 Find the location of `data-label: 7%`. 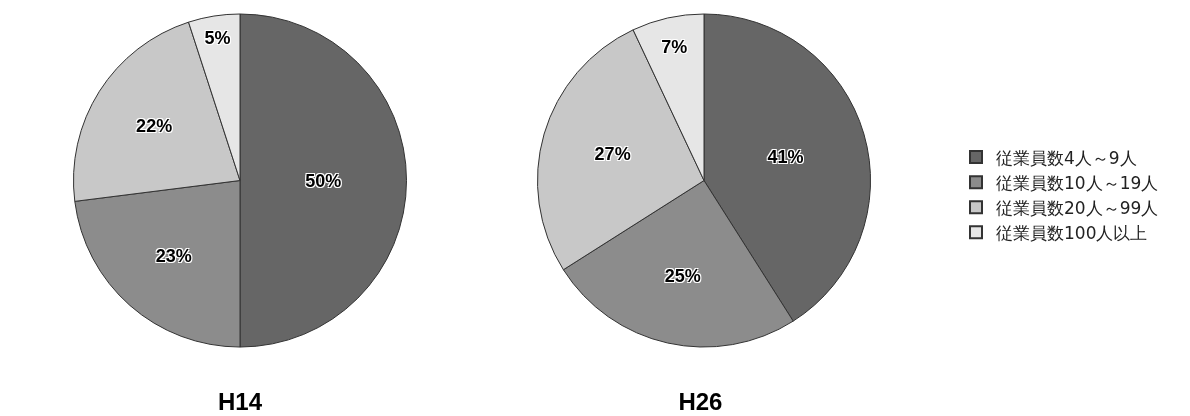

data-label: 7% is located at coordinates (674, 47).